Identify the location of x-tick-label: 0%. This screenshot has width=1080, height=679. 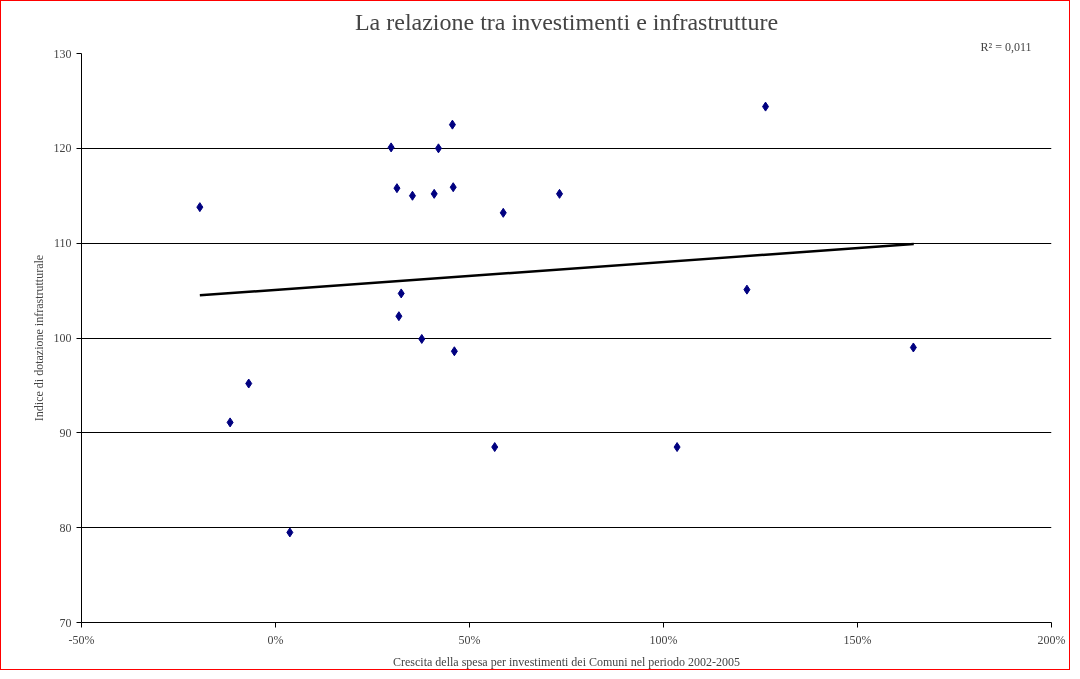
(275, 639).